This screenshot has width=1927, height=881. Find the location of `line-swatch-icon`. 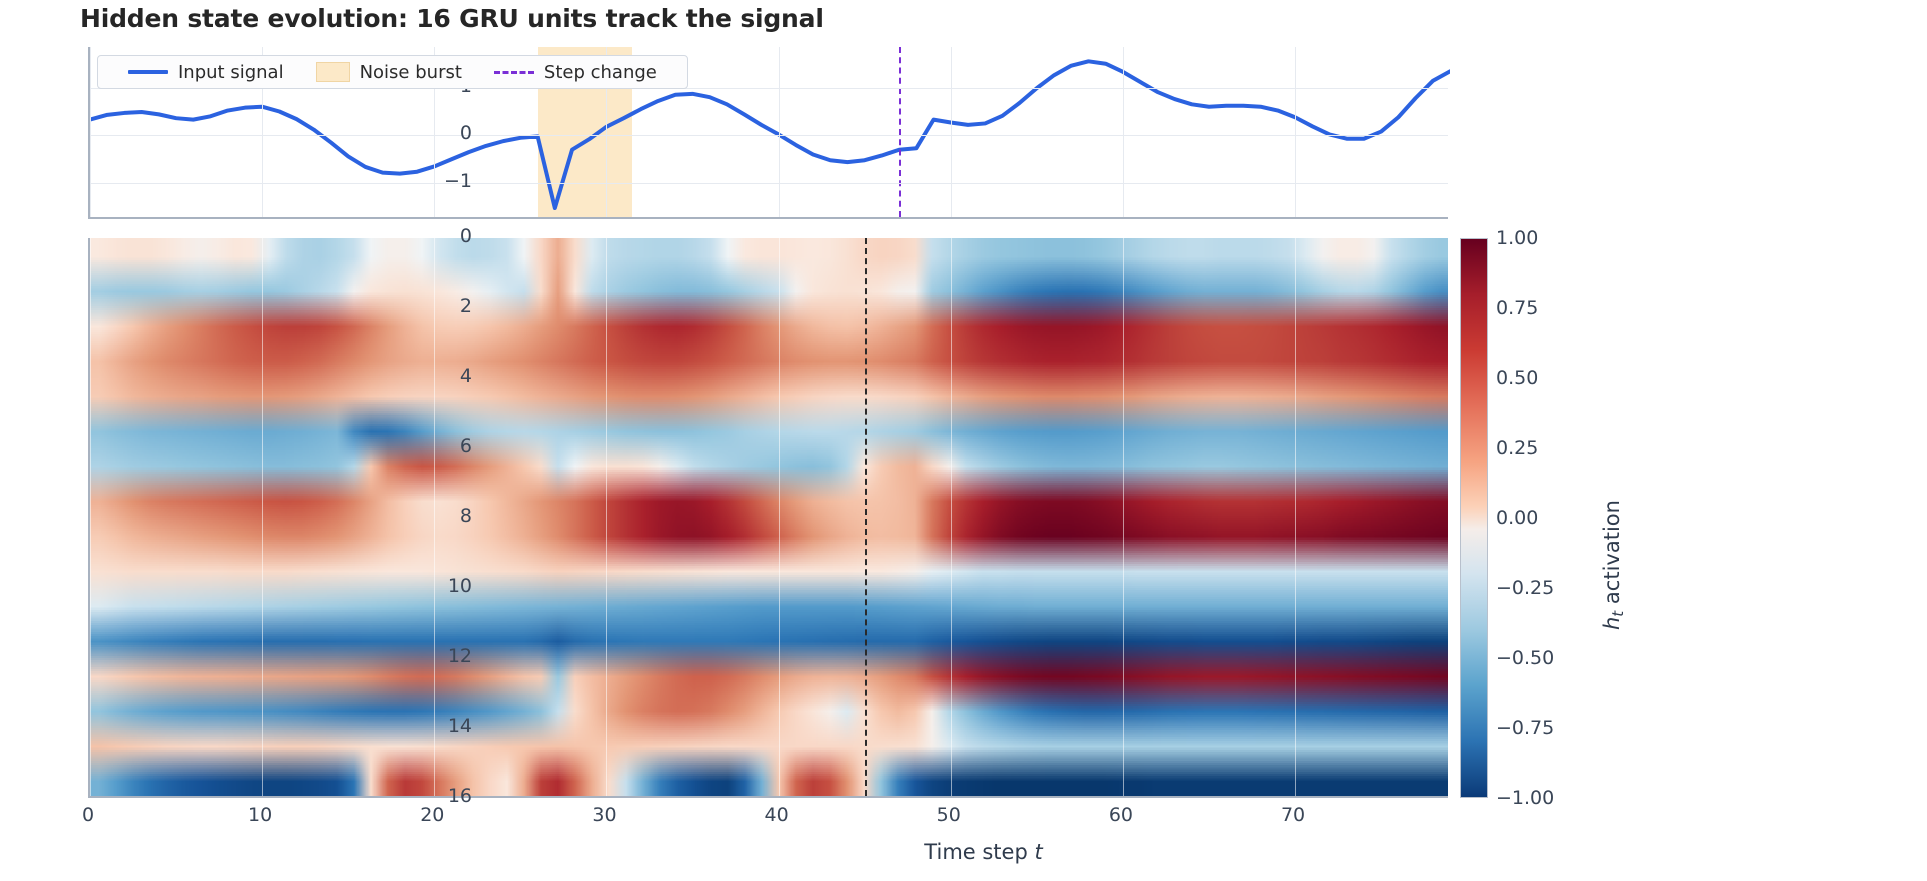

line-swatch-icon is located at coordinates (148, 72).